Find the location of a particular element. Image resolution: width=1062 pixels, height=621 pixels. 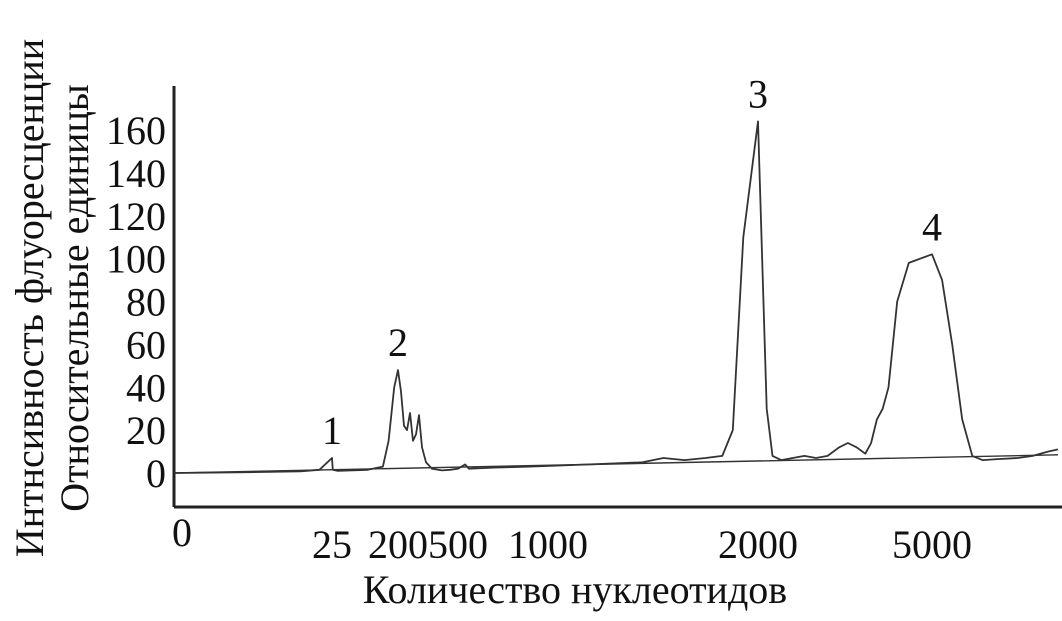

y-tick-label: 160 is located at coordinates (136, 130).